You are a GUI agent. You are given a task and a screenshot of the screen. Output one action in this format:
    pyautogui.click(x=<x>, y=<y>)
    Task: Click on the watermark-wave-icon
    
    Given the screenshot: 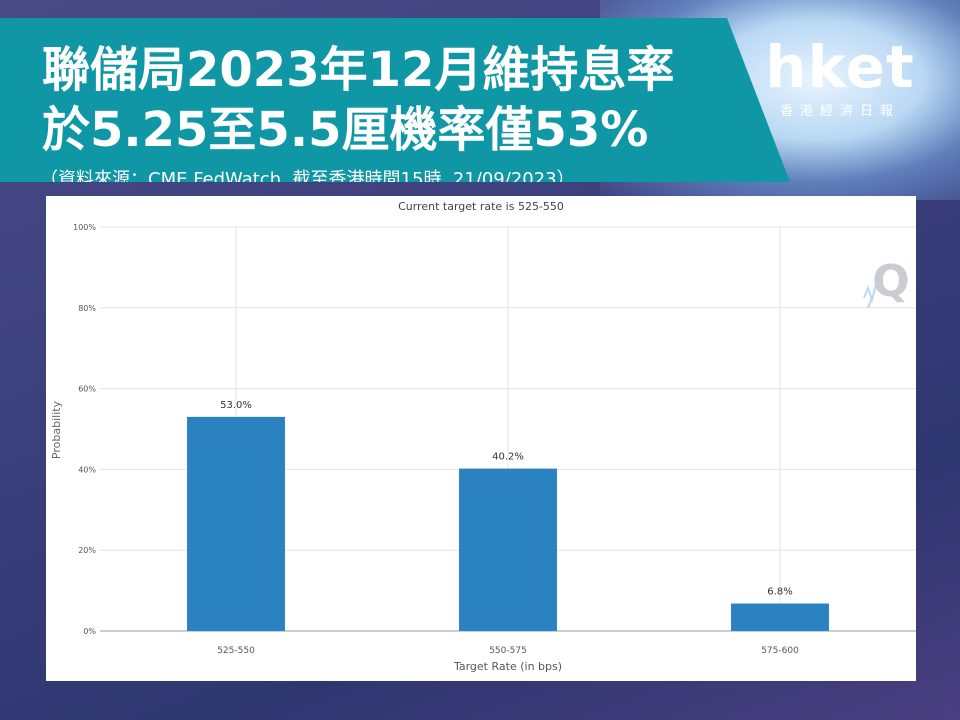 What is the action you would take?
    pyautogui.click(x=870, y=296)
    